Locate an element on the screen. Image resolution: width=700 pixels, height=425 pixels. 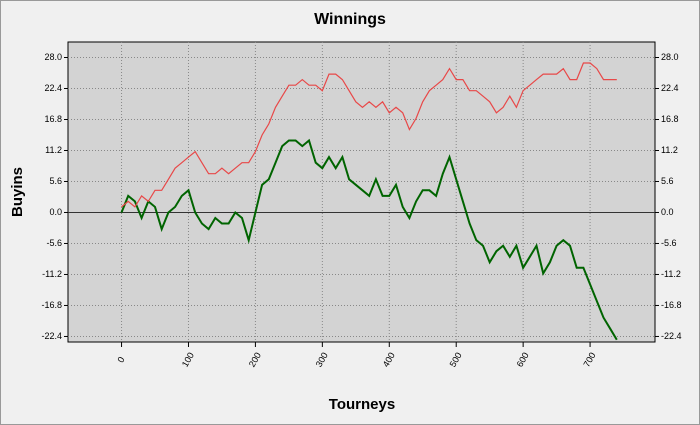
y-tick-label: 28.0 is located at coordinates (53, 57).